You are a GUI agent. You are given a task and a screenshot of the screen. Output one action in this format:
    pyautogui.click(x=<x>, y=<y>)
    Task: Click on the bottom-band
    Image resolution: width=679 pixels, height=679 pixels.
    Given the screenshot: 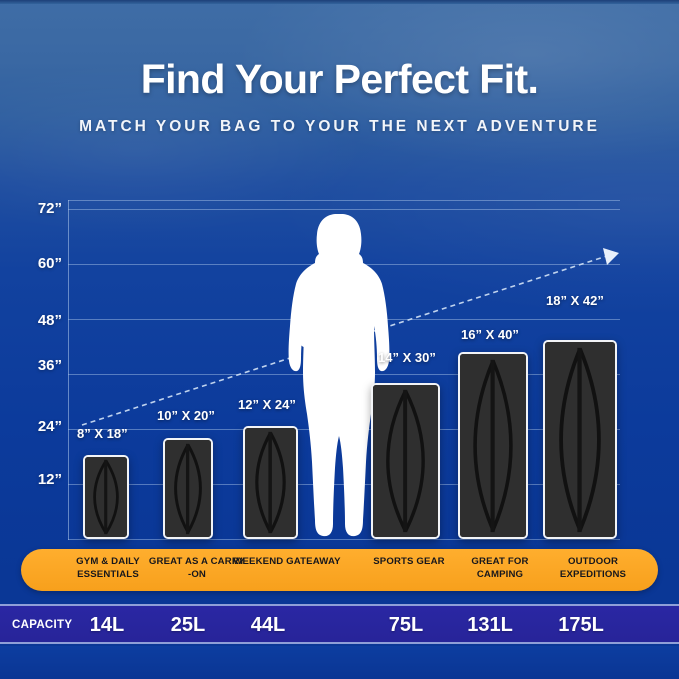 What is the action you would take?
    pyautogui.click(x=339, y=662)
    